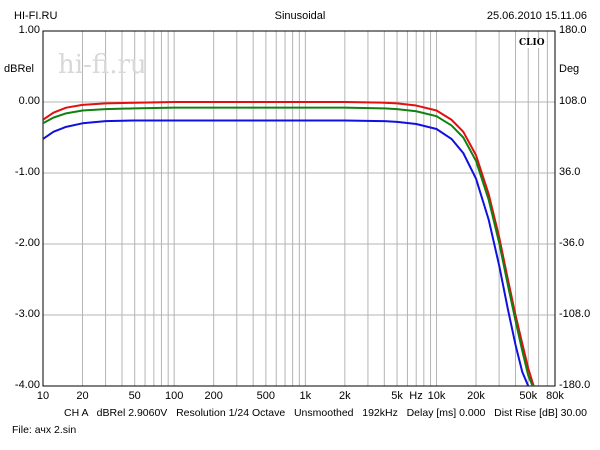 This screenshot has height=450, width=600. What do you see at coordinates (82, 396) in the screenshot?
I see `x-tick-label: 20` at bounding box center [82, 396].